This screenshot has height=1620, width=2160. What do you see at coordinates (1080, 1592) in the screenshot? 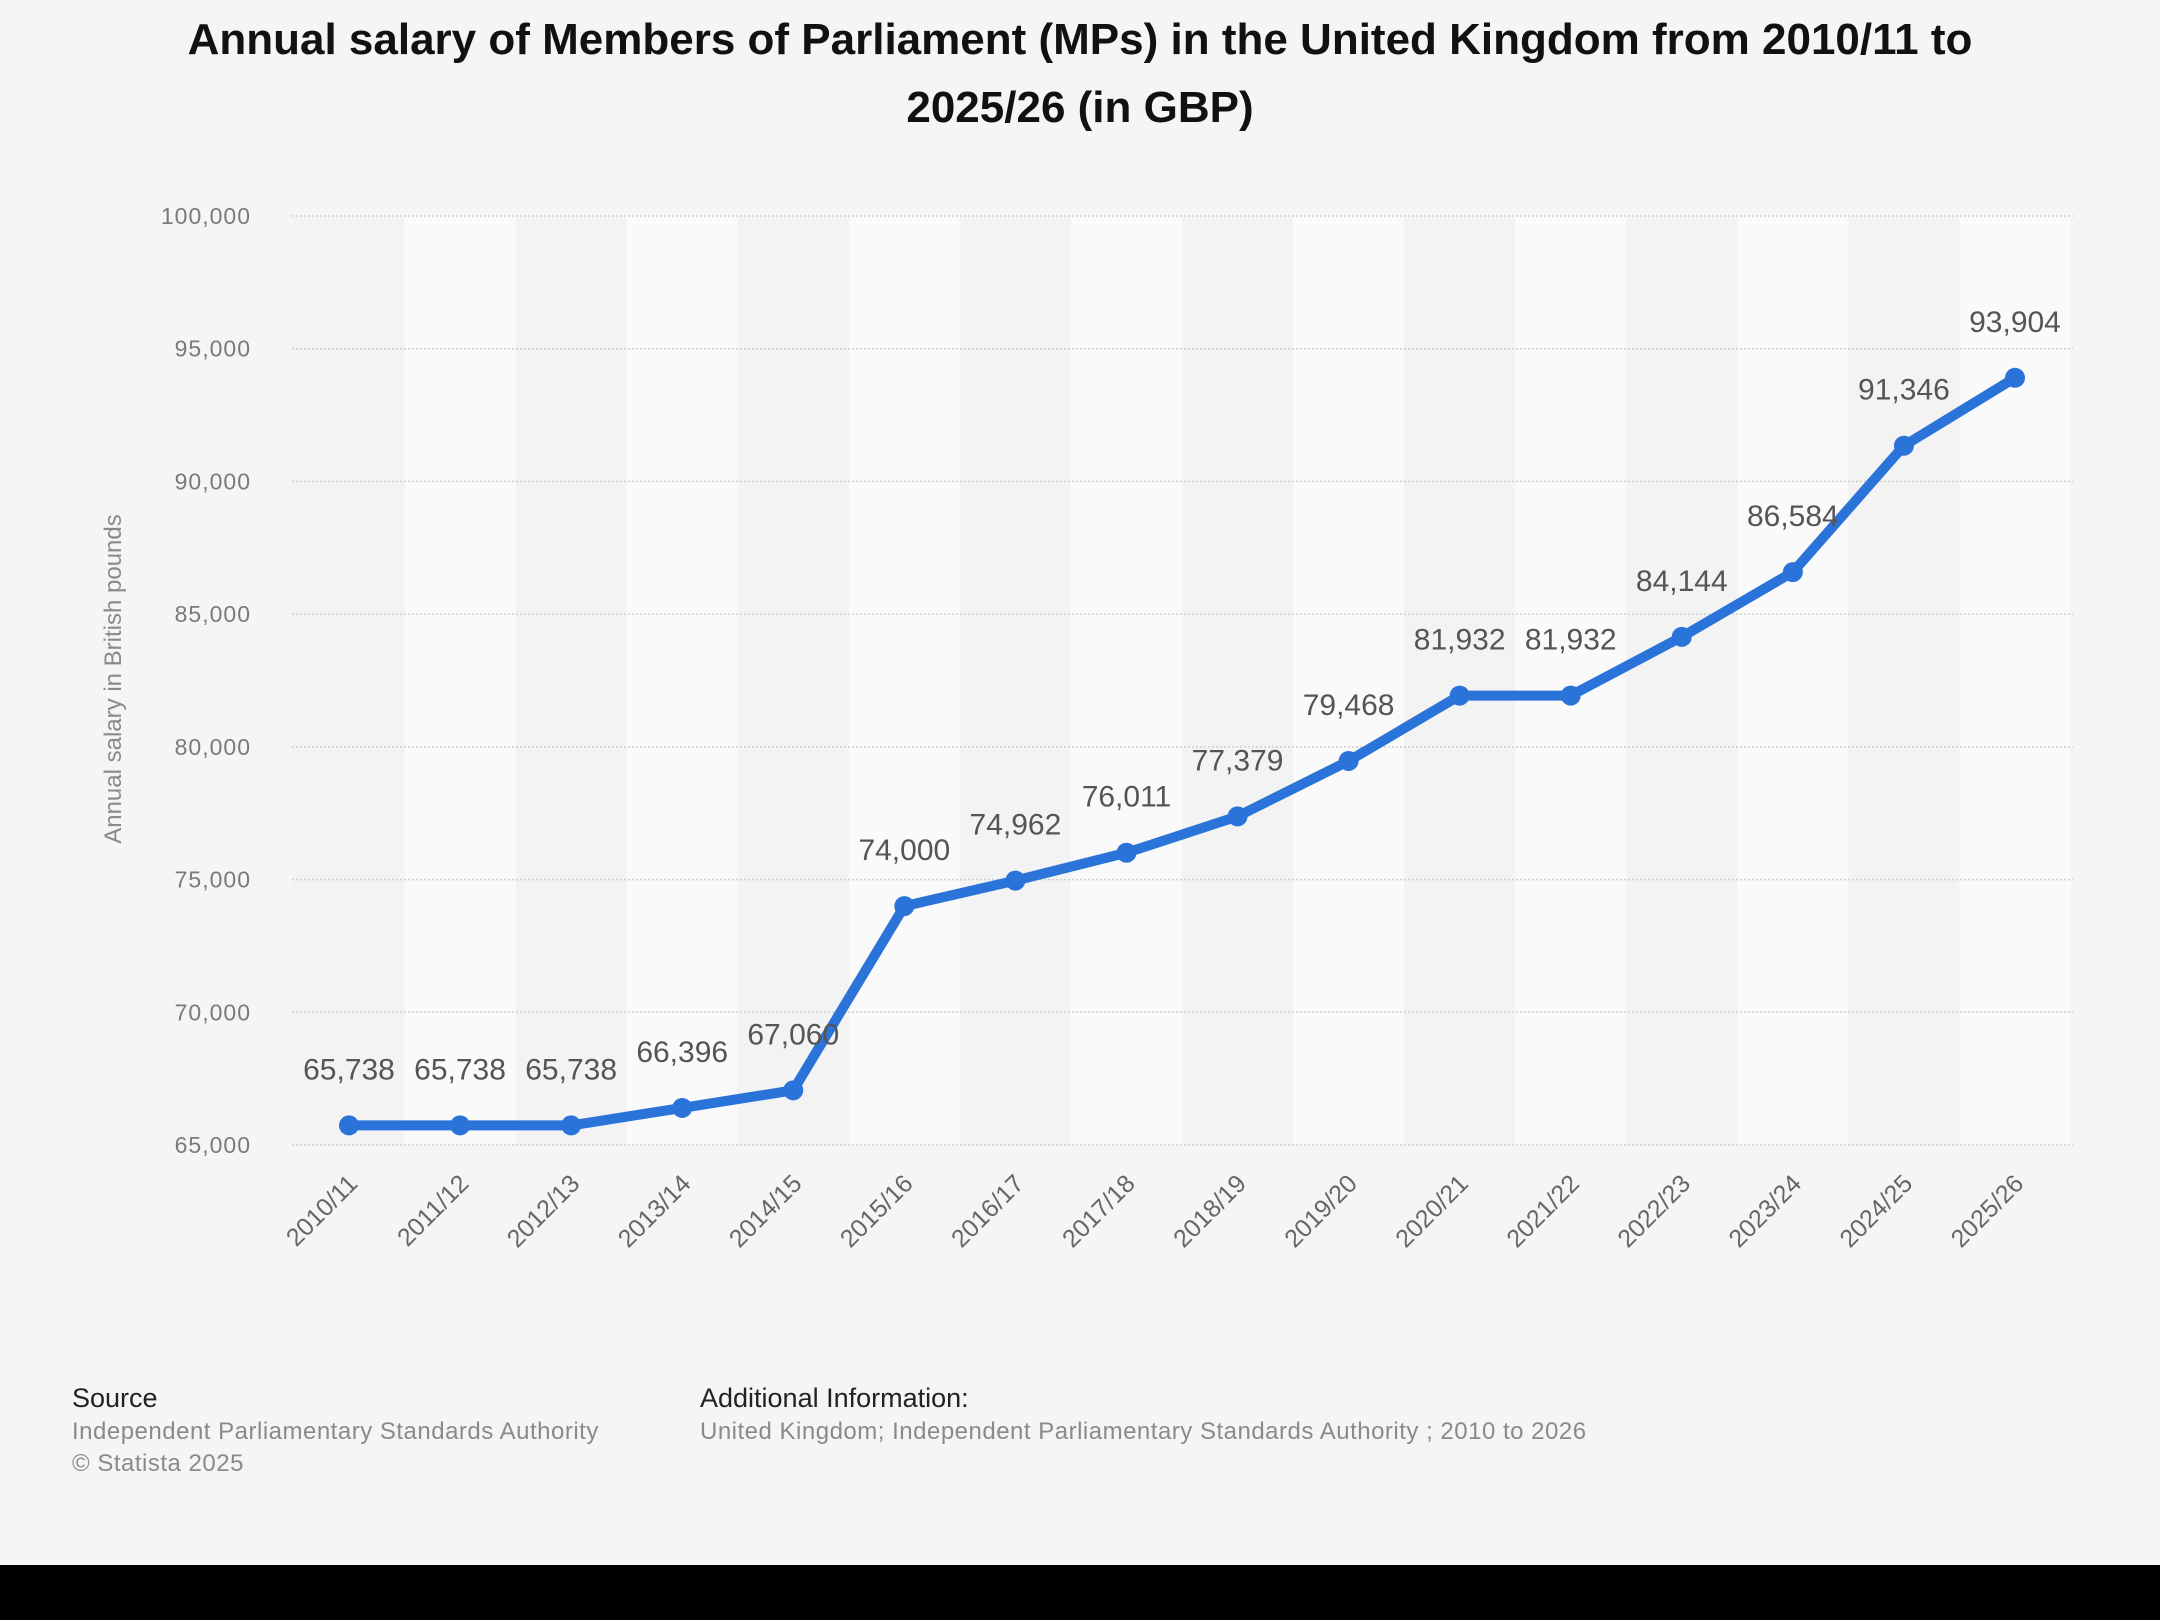
I see `bottom-black-band` at bounding box center [1080, 1592].